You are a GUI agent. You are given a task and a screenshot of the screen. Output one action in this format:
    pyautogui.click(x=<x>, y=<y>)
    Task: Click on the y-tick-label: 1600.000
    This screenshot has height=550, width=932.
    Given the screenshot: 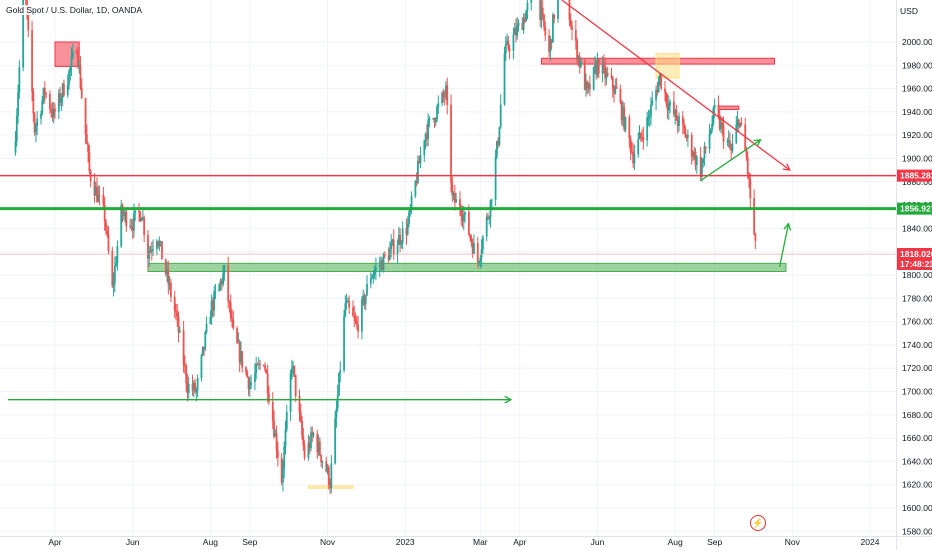 What is the action you would take?
    pyautogui.click(x=917, y=508)
    